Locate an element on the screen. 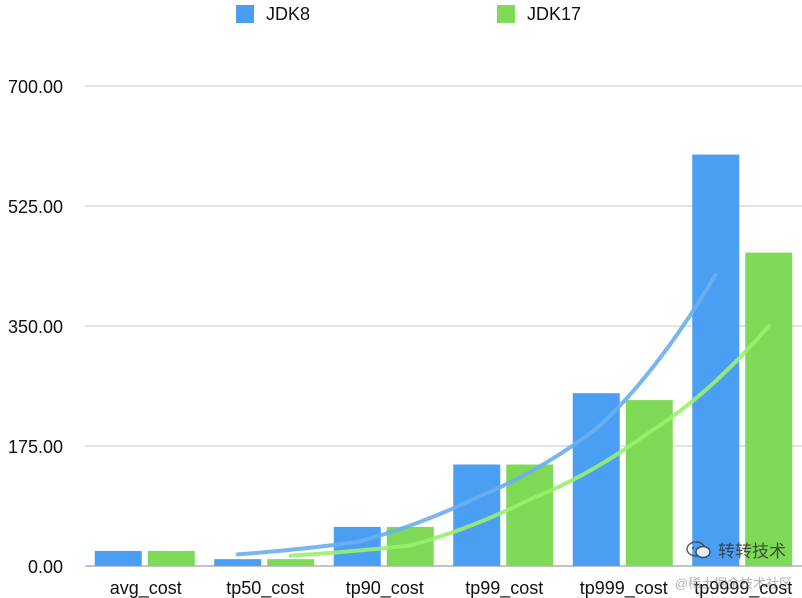 The height and width of the screenshot is (598, 802). y-axis: 0.00 175.00 350.00 525.00 700.00 is located at coordinates (35, 327).